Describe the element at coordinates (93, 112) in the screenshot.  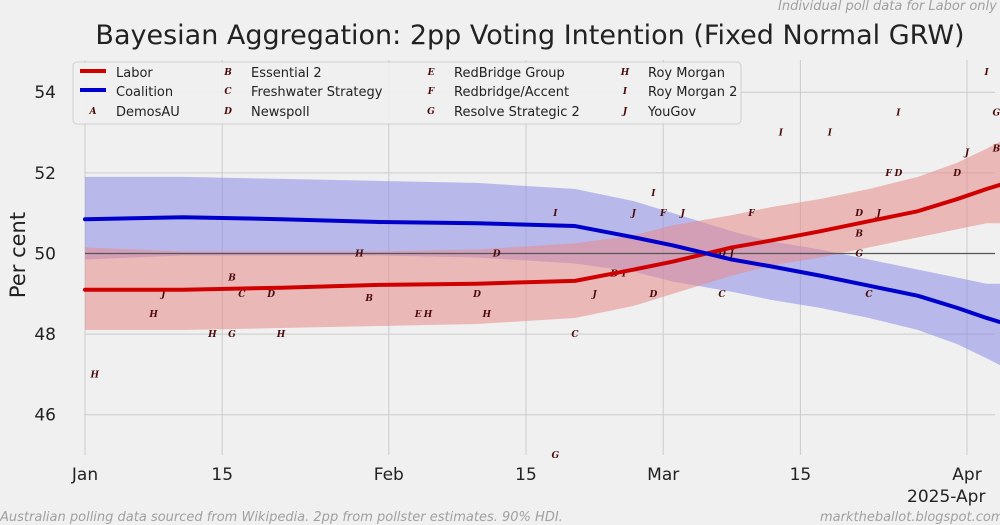
I see `legend-marker: A` at that location.